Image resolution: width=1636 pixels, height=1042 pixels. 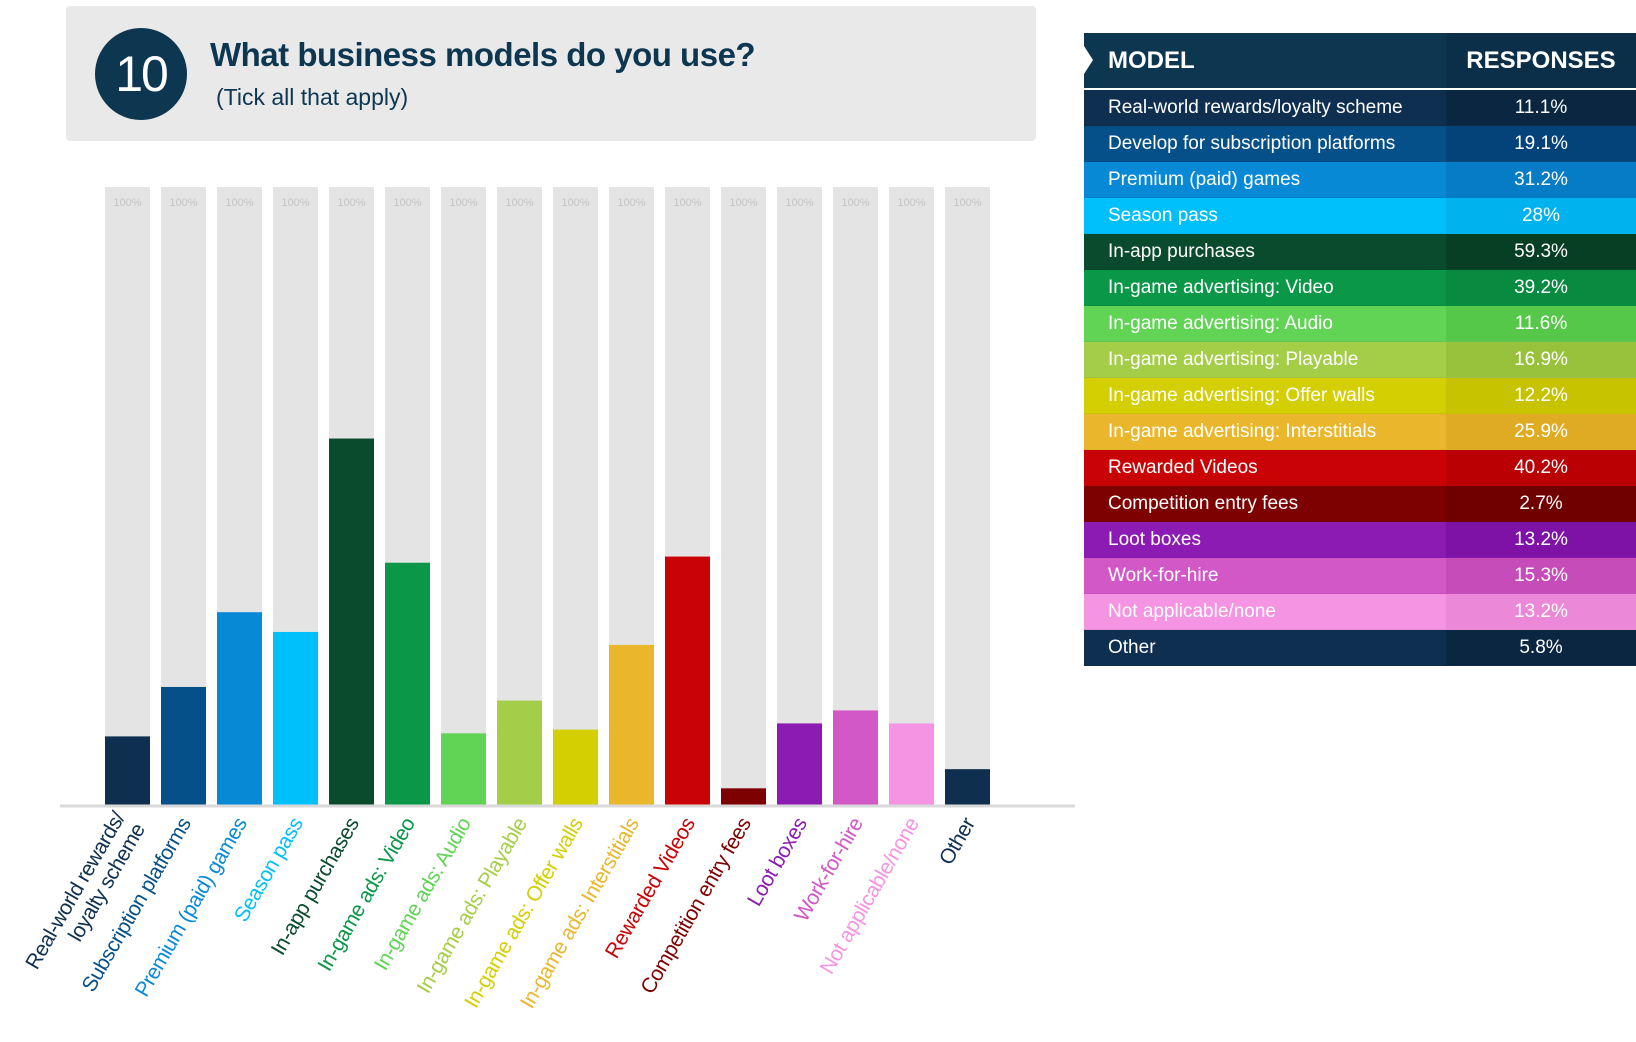 I want to click on table-row: Real-world rewards/loyalty scheme 11.1%, so click(x=1360, y=108).